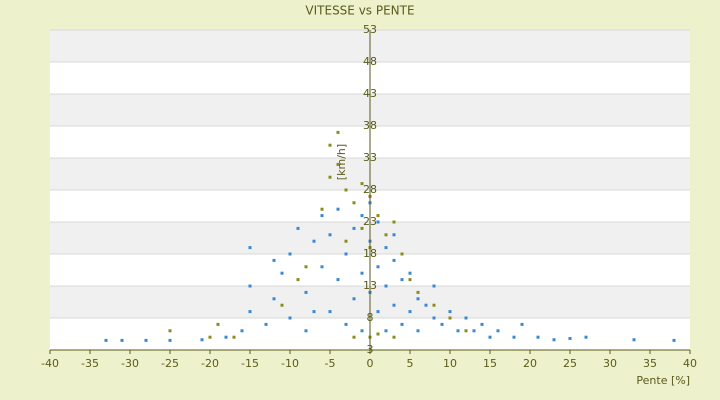 This screenshot has width=720, height=400. Describe the element at coordinates (370, 157) in the screenshot. I see `y-tick-label: 33` at that location.